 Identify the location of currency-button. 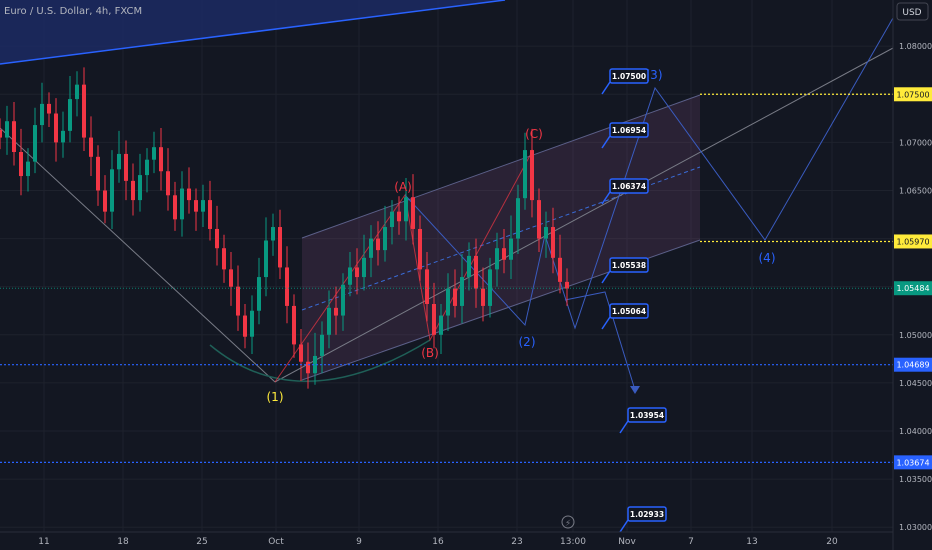
(912, 11).